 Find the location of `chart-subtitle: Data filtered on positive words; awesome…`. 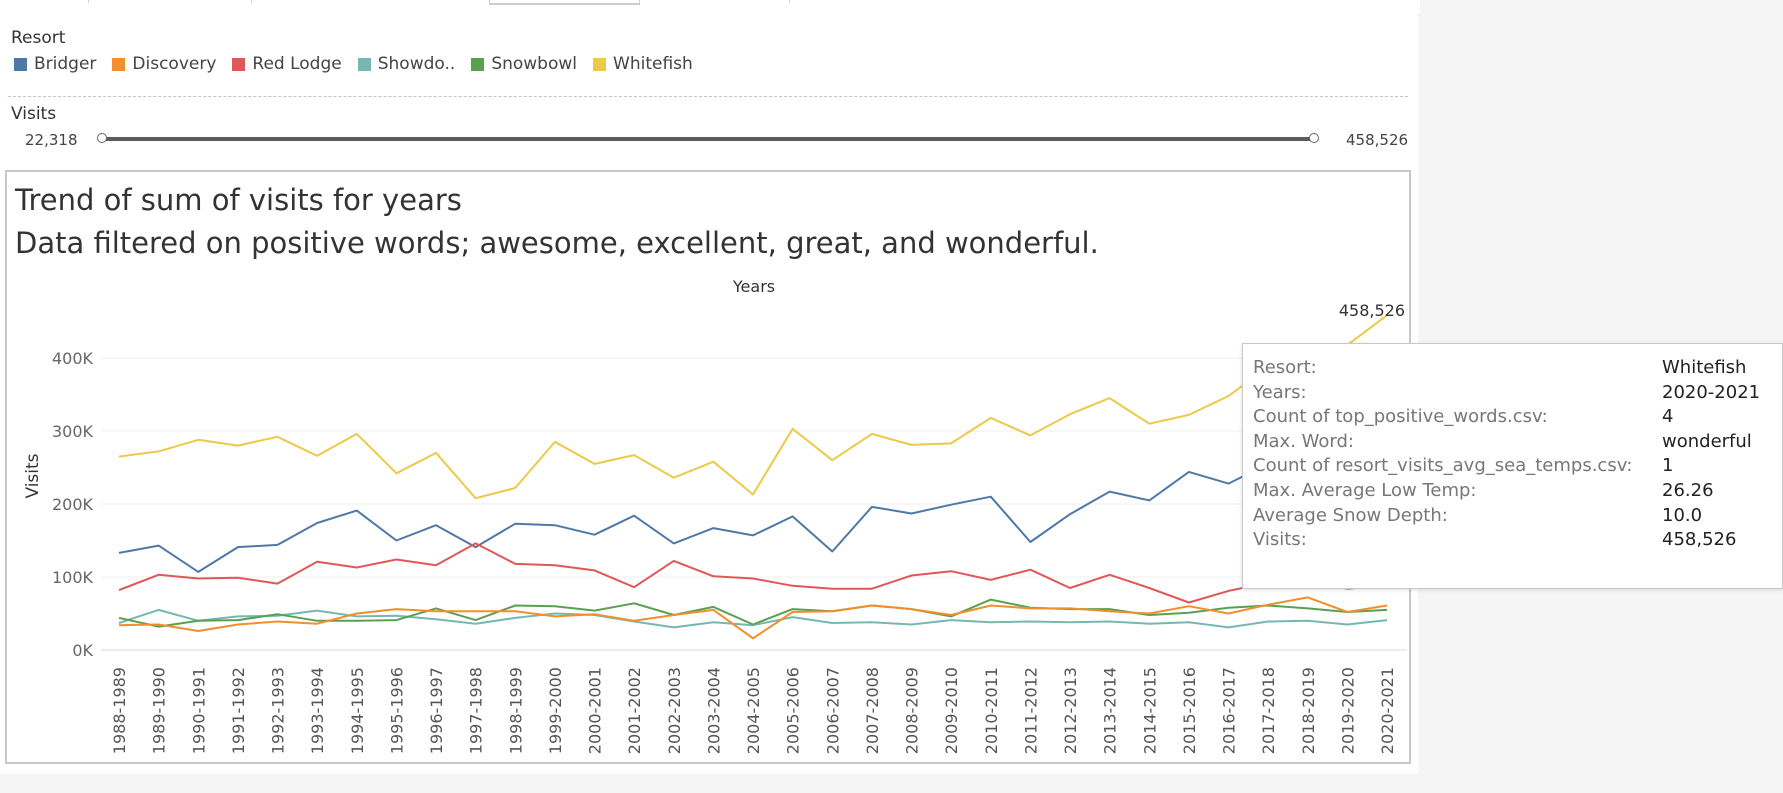

chart-subtitle: Data filtered on positive words; awesome… is located at coordinates (557, 243).